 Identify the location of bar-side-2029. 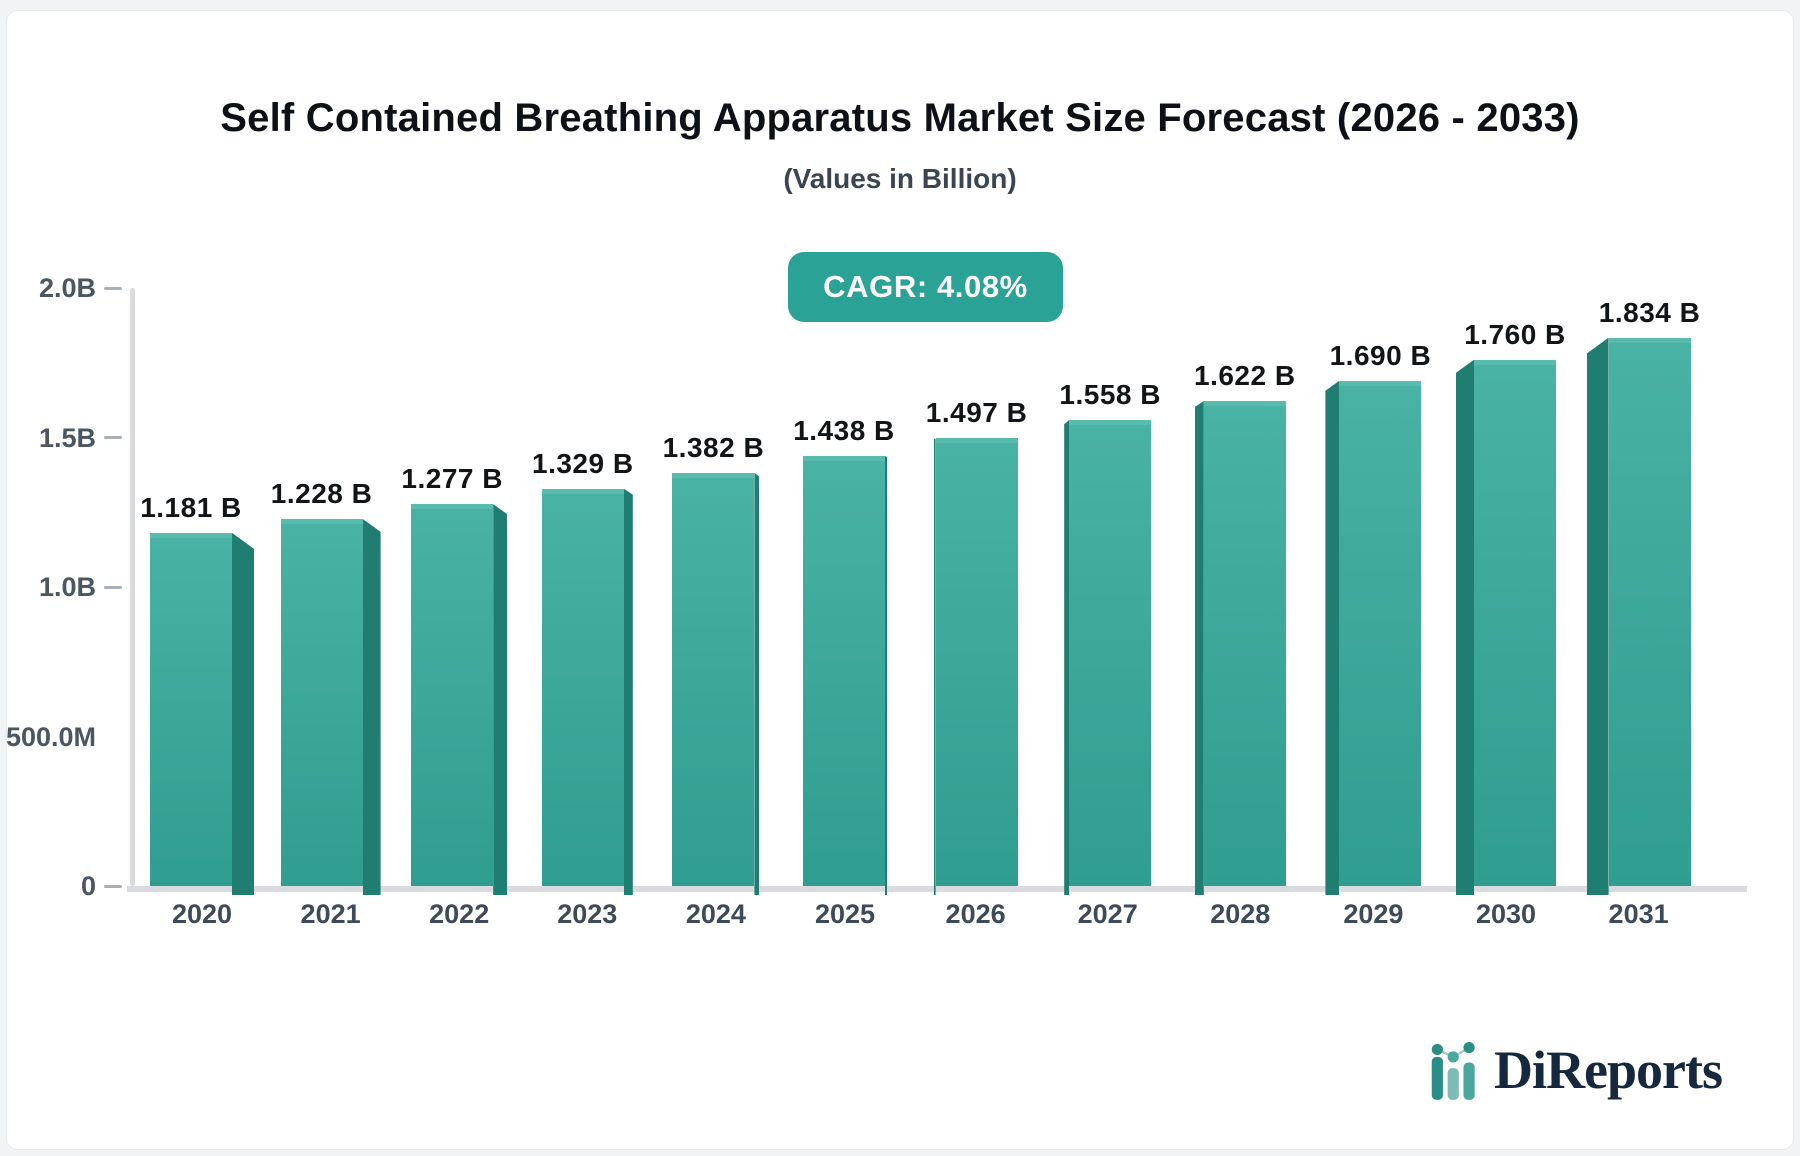
(1332, 637).